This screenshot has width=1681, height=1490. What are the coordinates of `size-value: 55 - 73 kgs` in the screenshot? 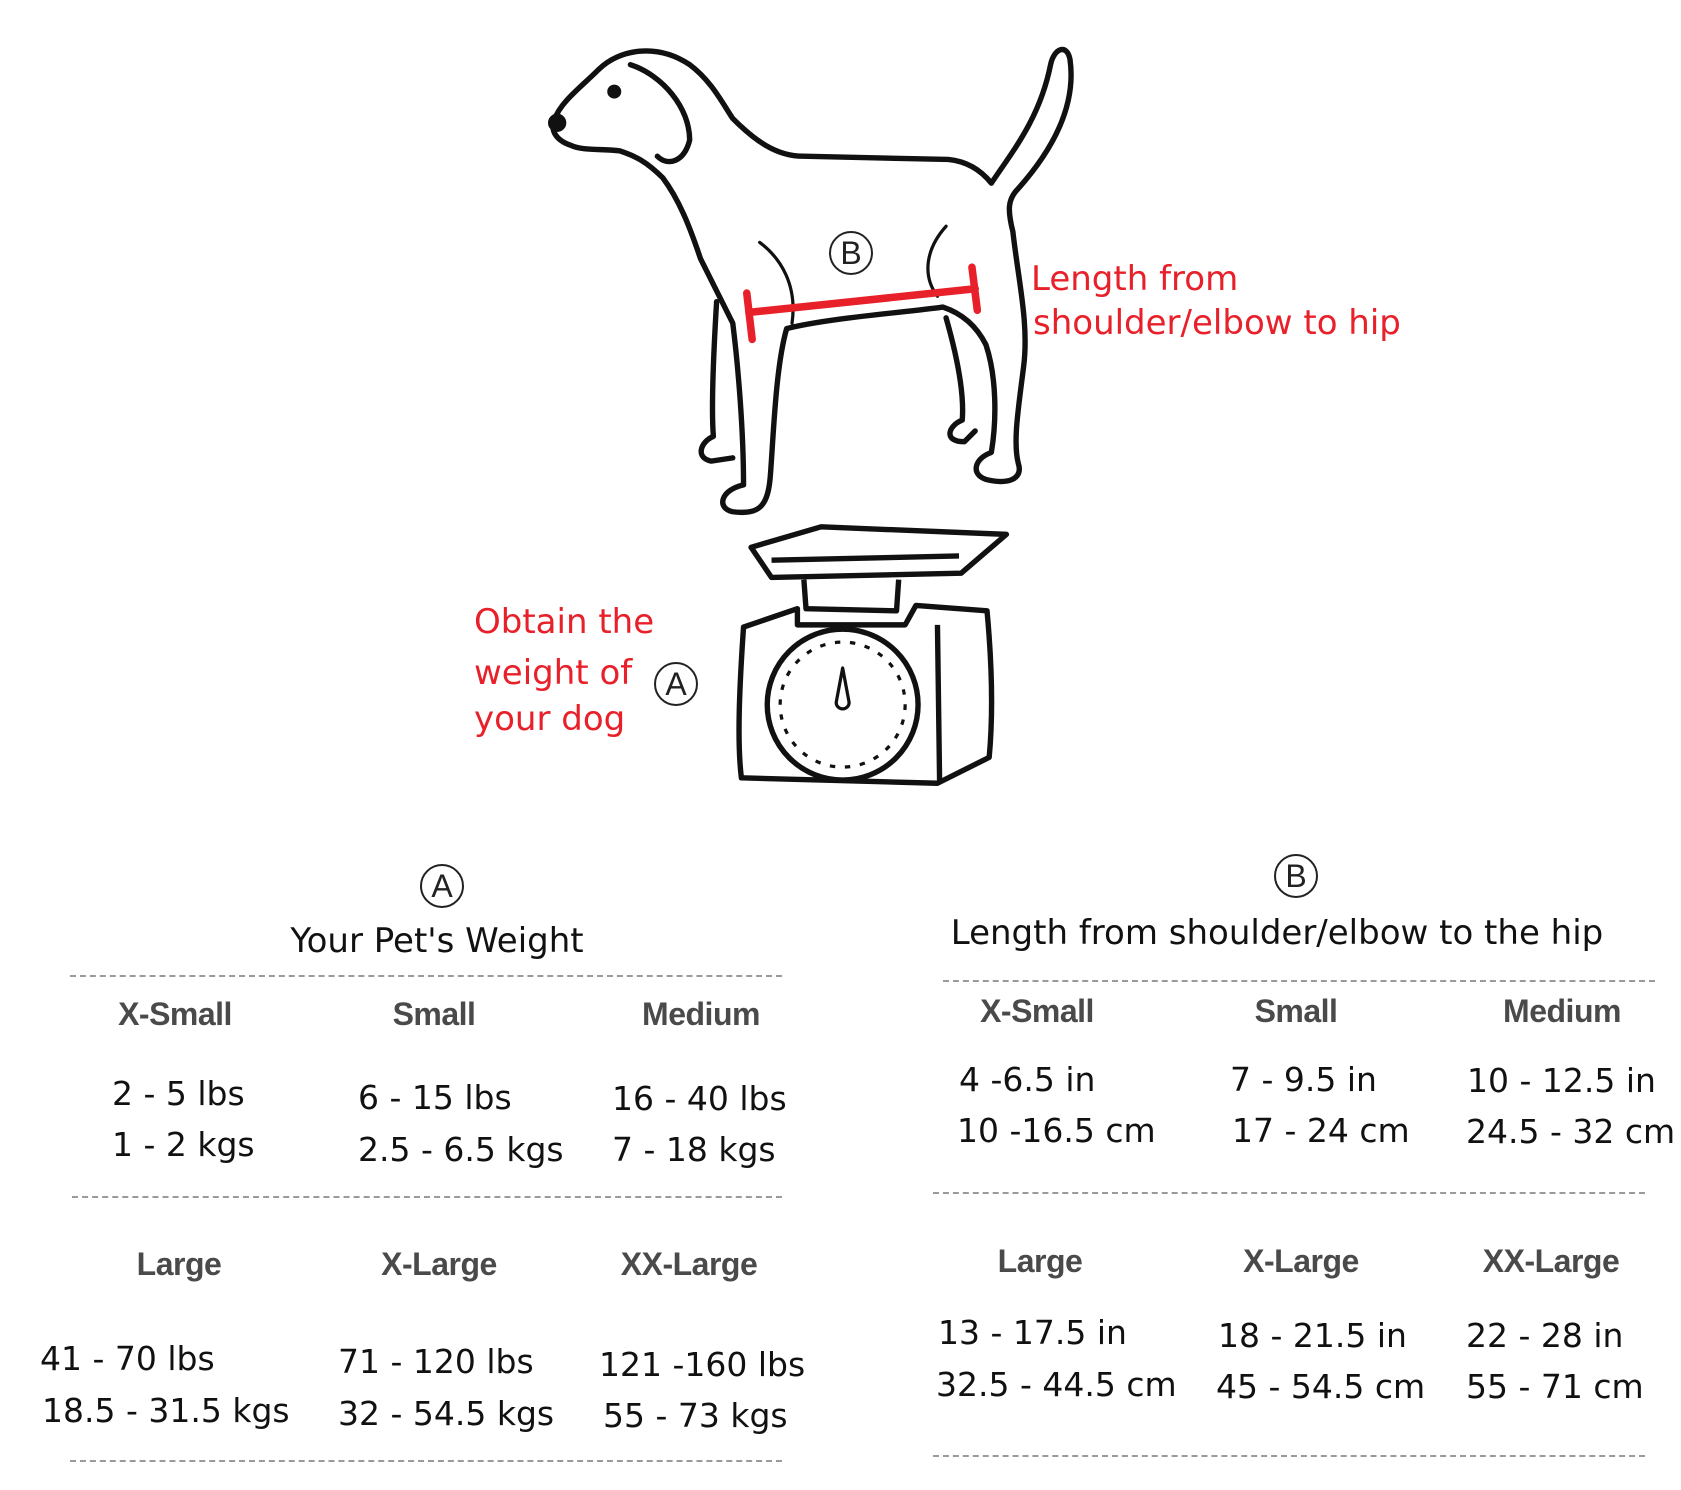 It's located at (695, 1415).